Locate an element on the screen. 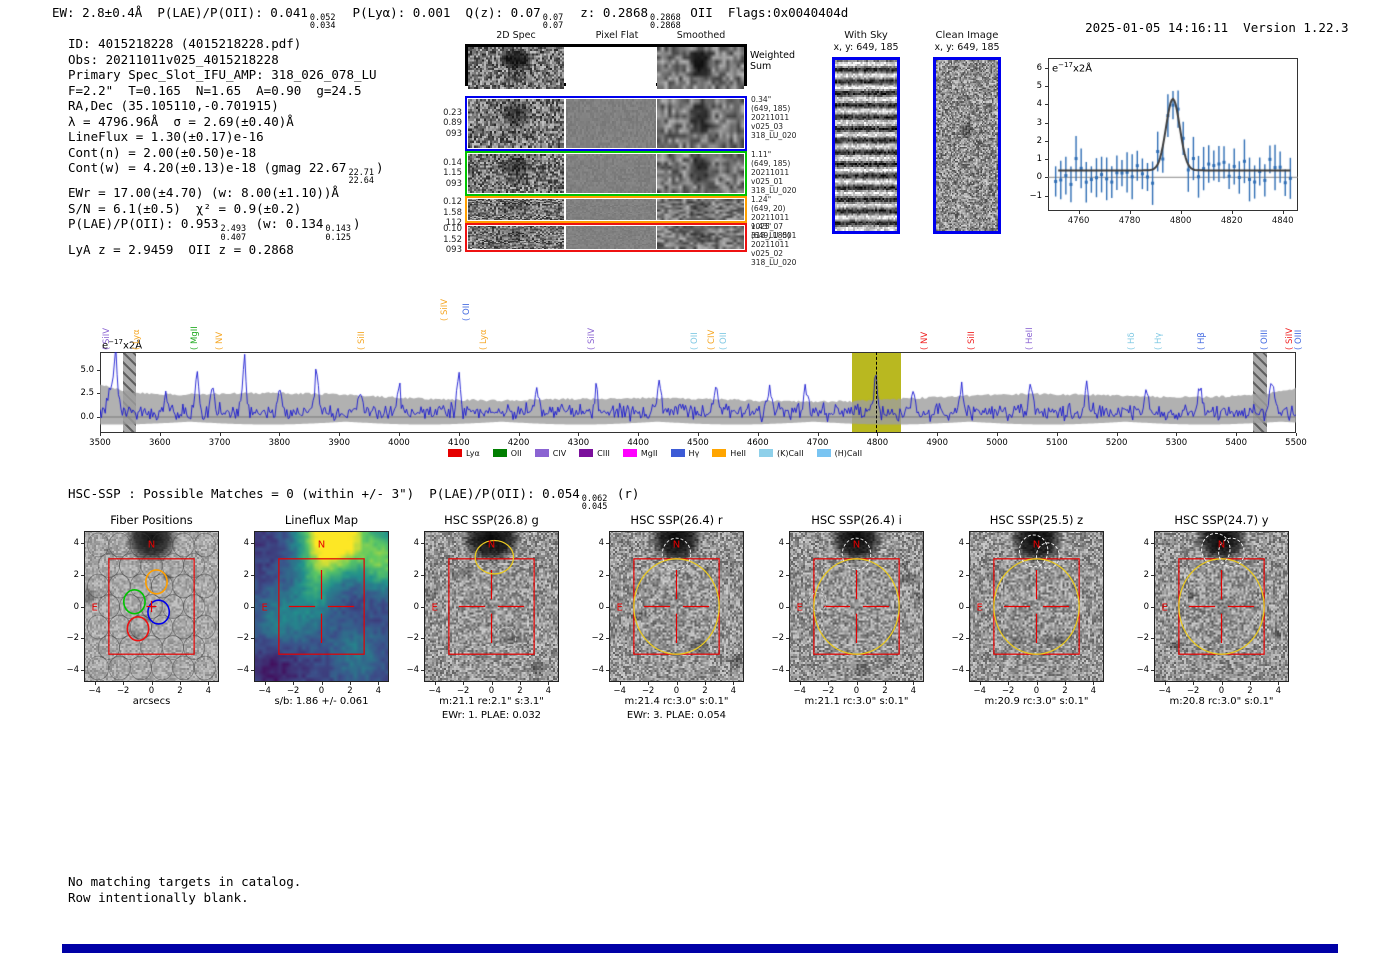  panel-title-y: HSC SSP(24.7) y is located at coordinates (1221, 520).